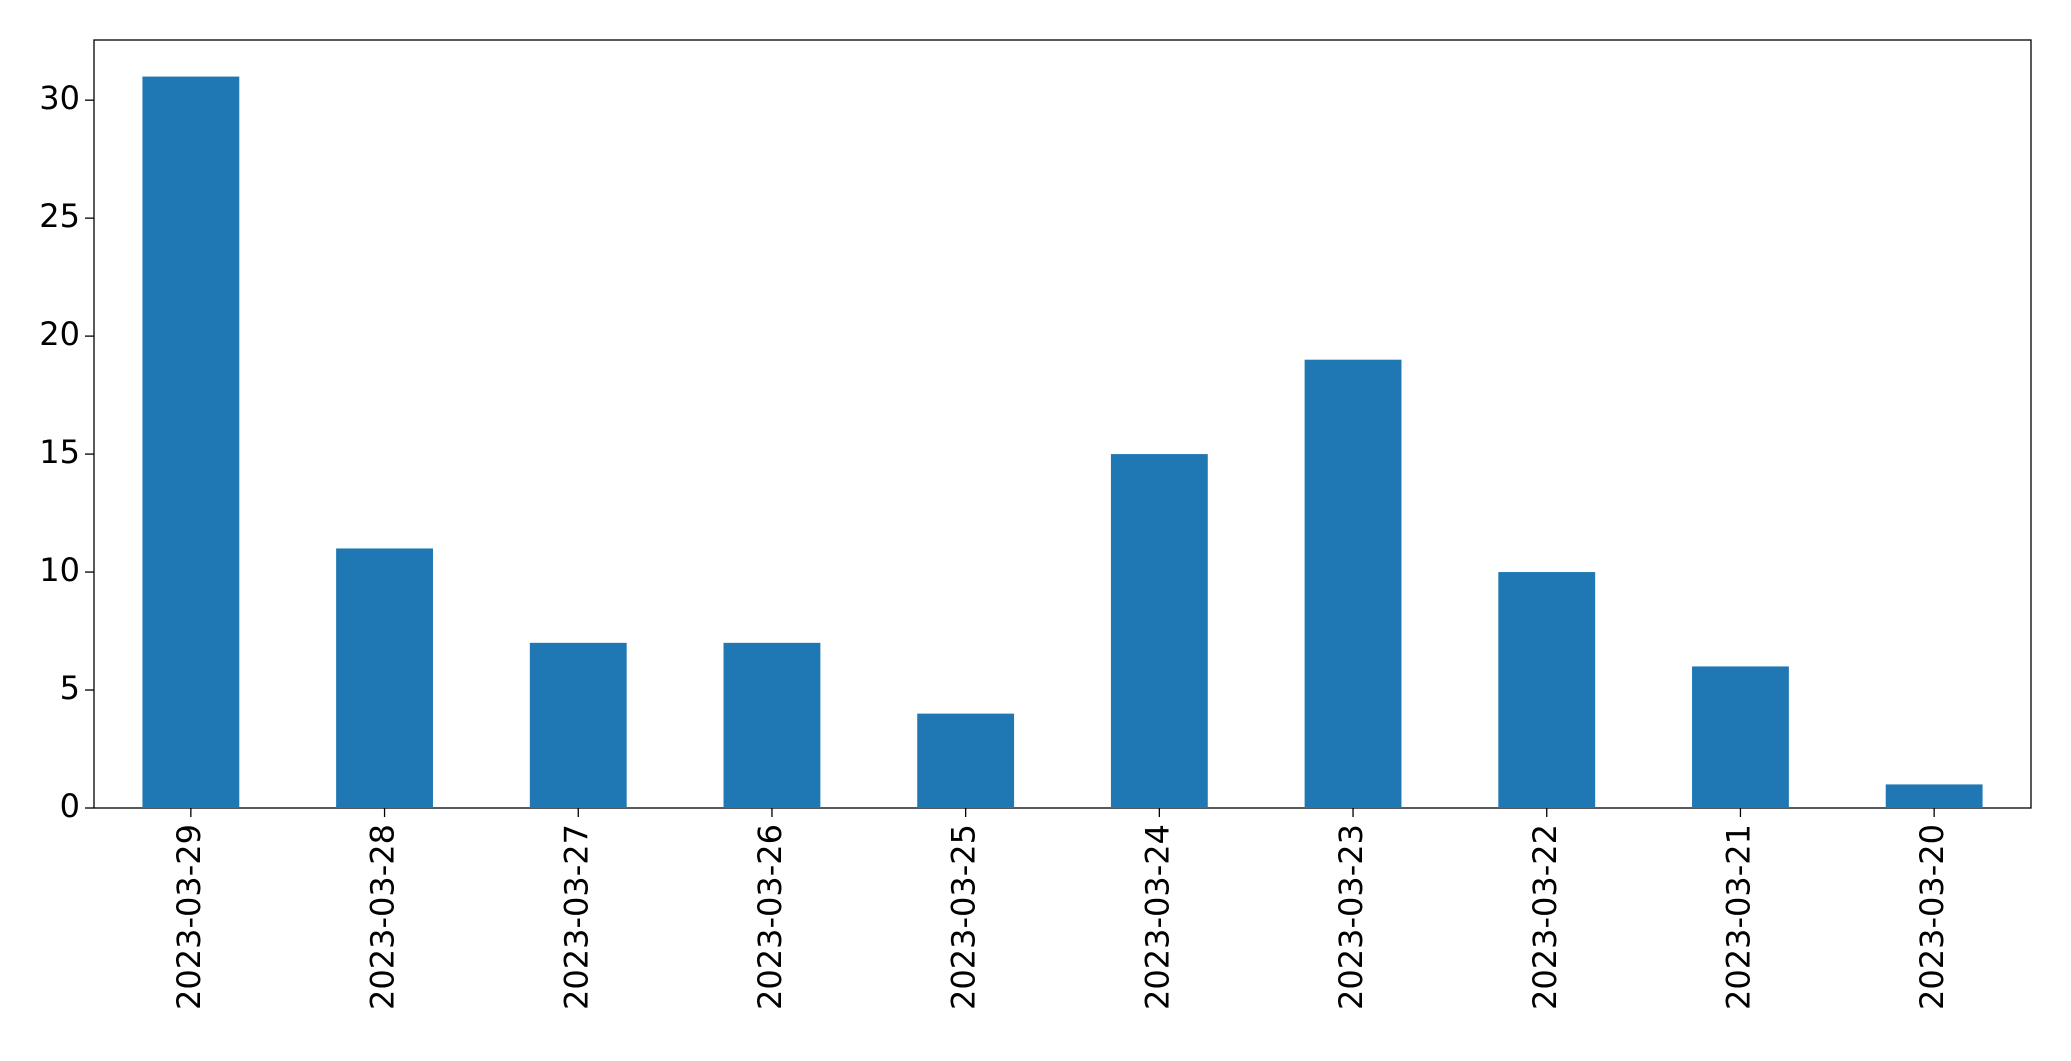 The height and width of the screenshot is (1061, 2071). I want to click on x-tick-label: 2023-03-21, so click(1738, 917).